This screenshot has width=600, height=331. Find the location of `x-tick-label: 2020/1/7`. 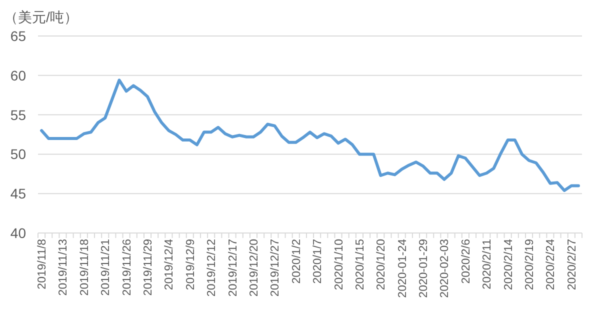

x-tick-label: 2020/1/7 is located at coordinates (318, 261).